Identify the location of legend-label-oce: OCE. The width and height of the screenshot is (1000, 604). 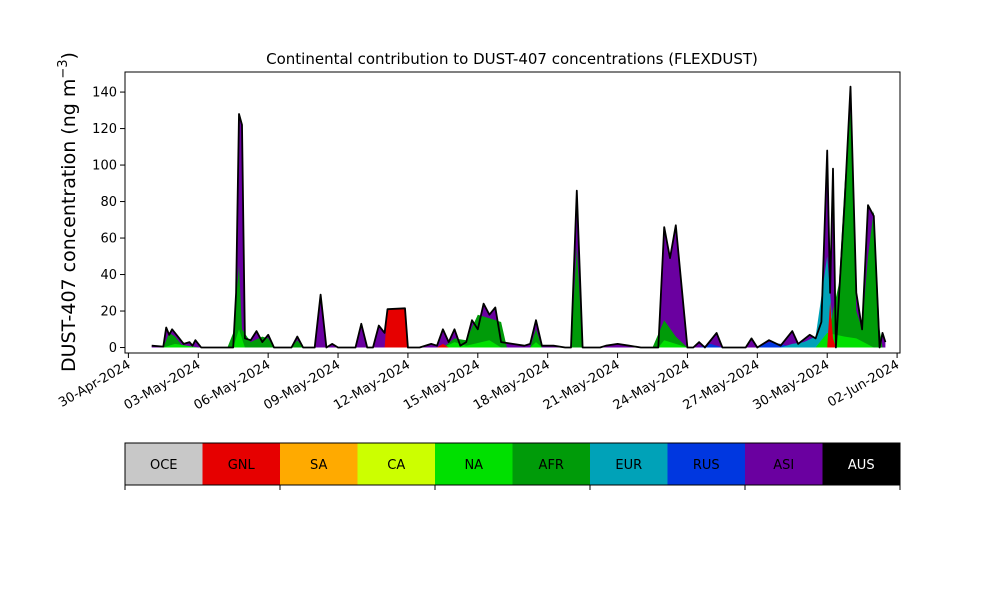
(164, 465).